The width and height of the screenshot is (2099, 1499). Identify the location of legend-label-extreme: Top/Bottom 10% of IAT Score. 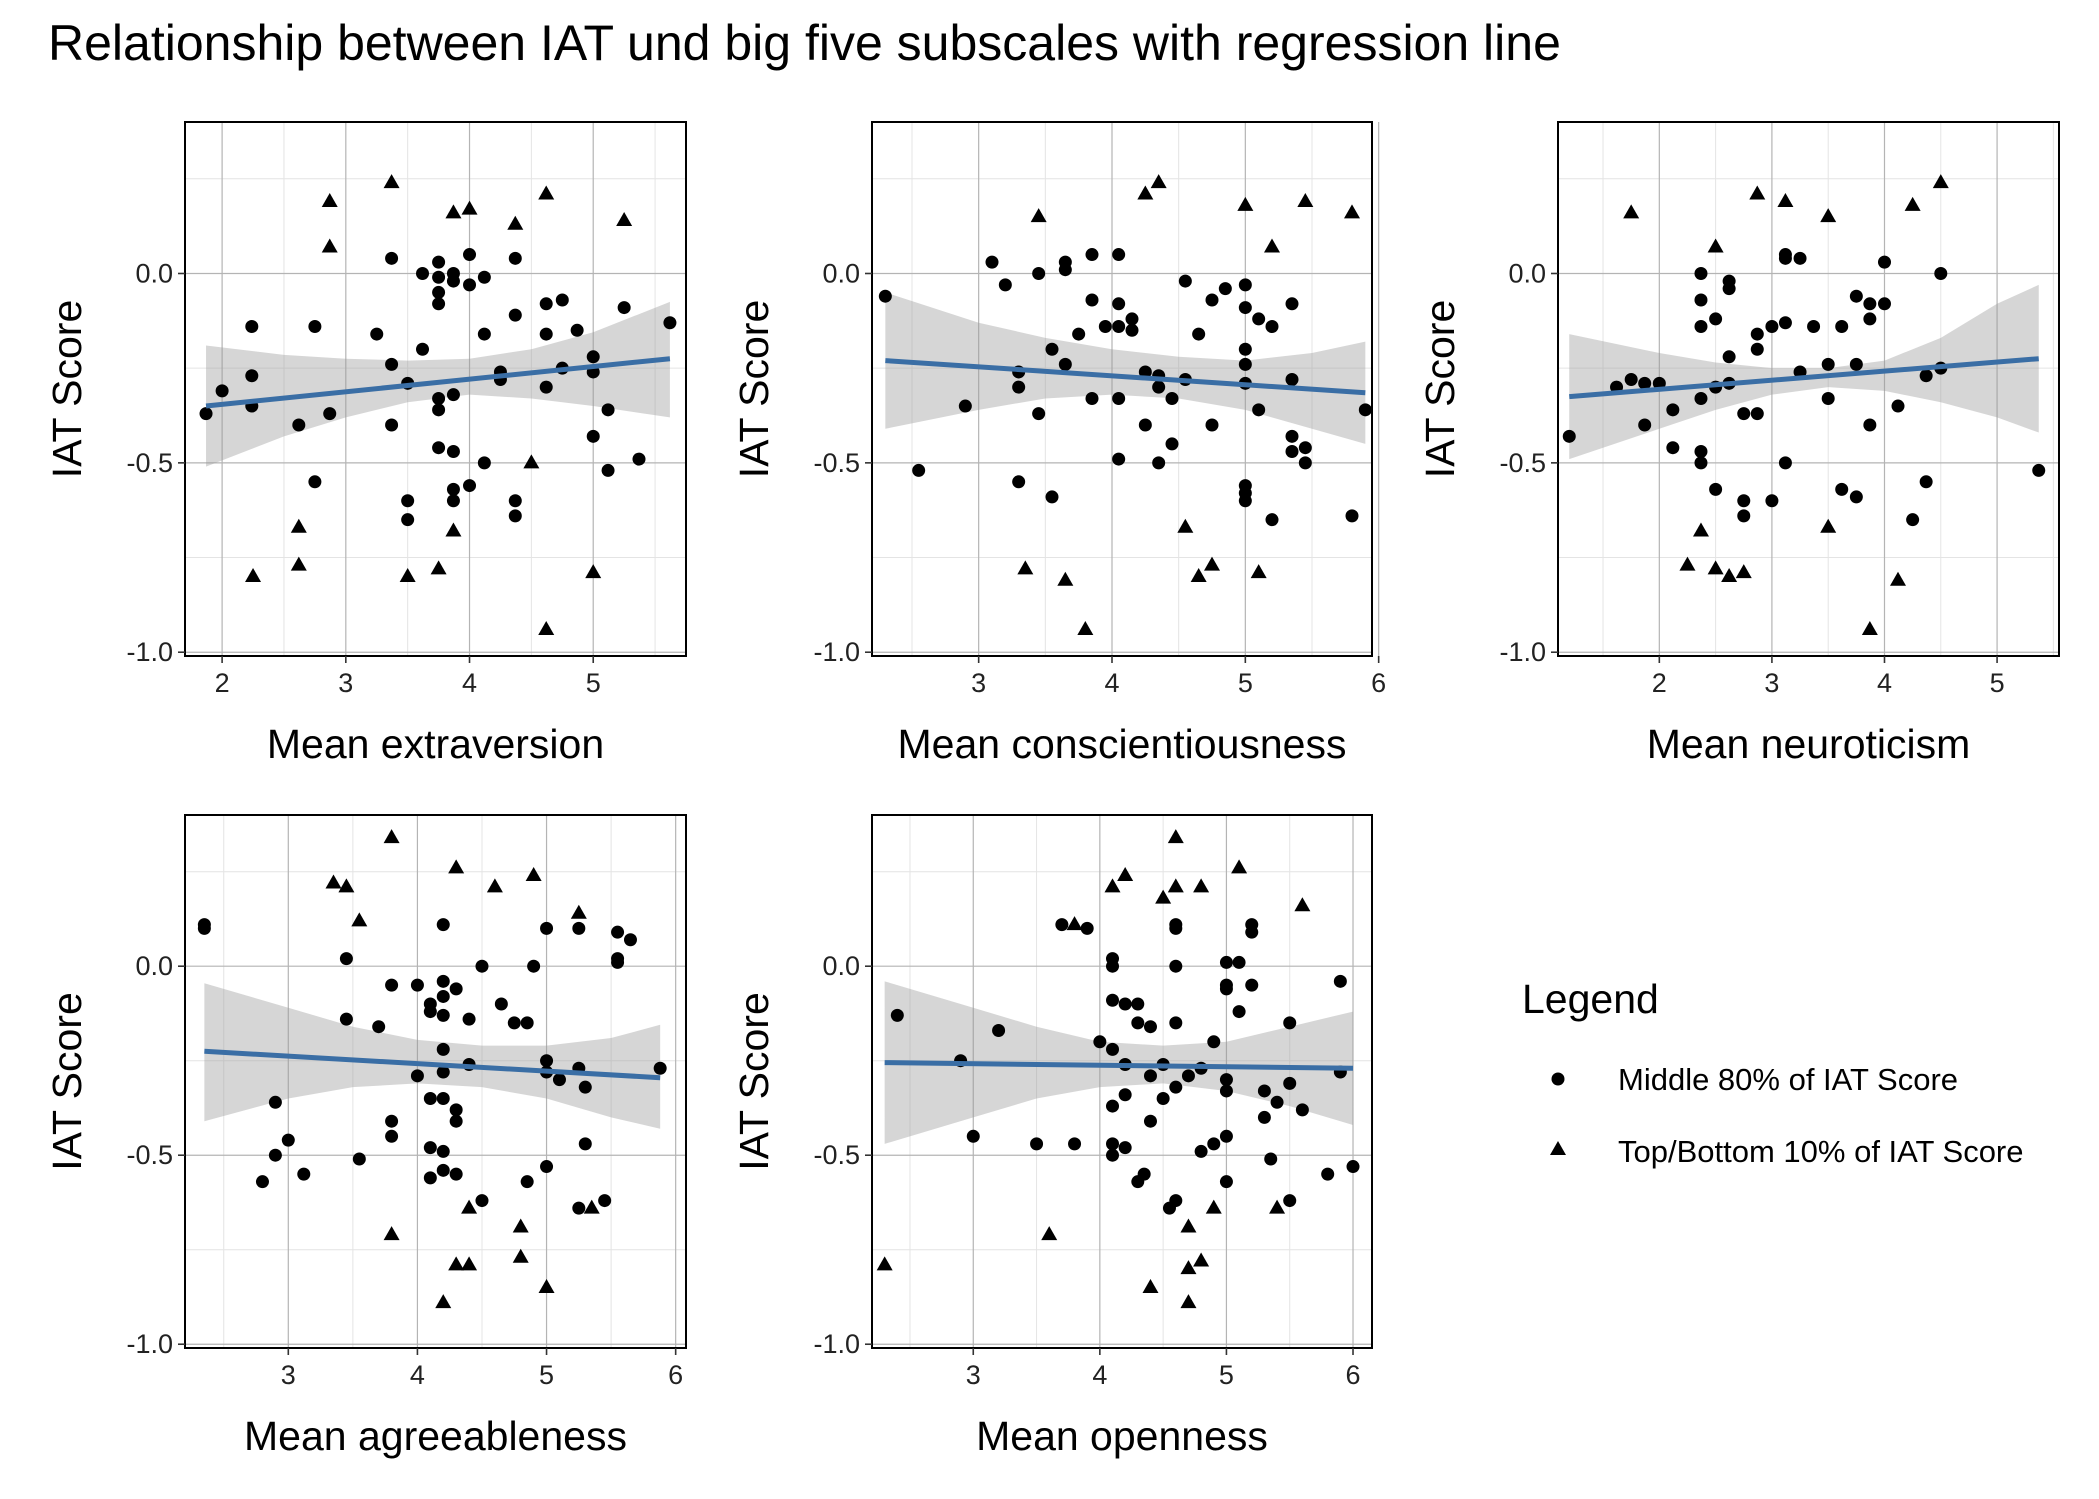
(1821, 1151).